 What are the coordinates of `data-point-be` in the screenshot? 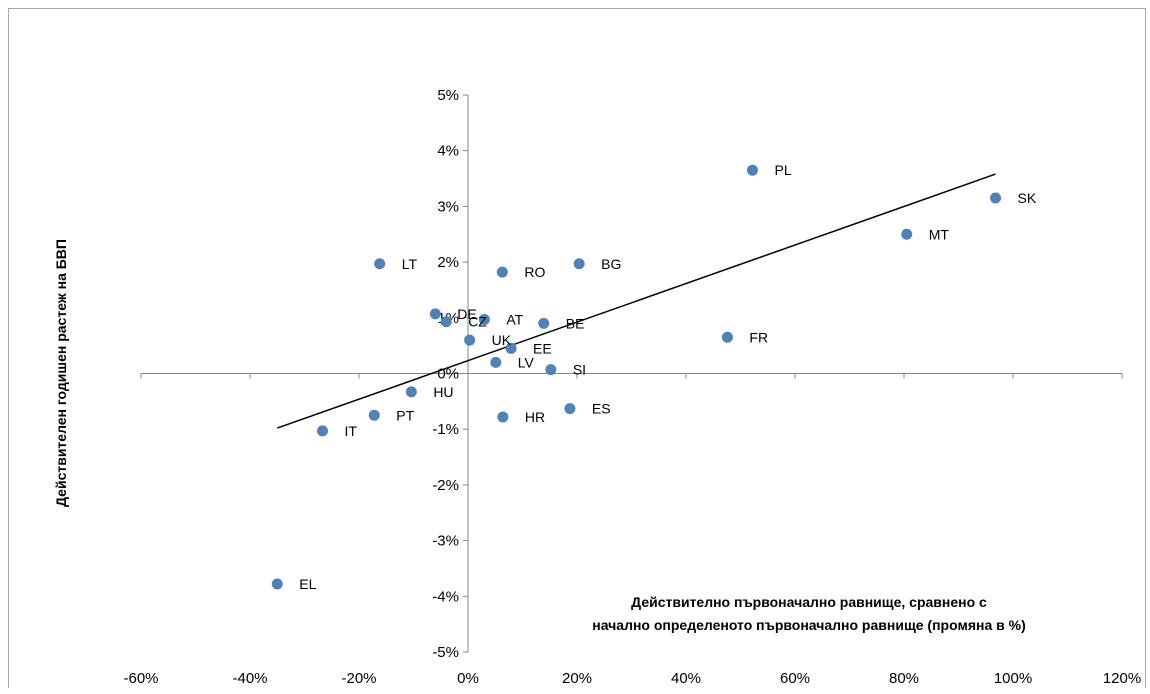 It's located at (544, 323).